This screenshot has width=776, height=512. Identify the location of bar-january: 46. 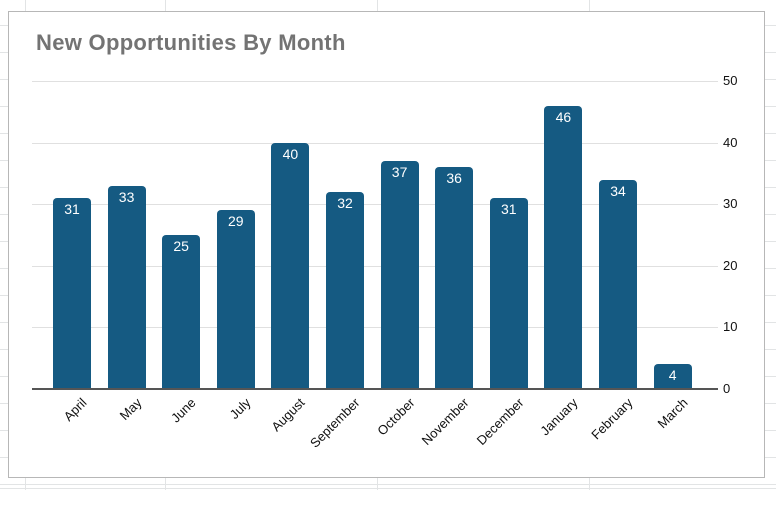
(563, 247).